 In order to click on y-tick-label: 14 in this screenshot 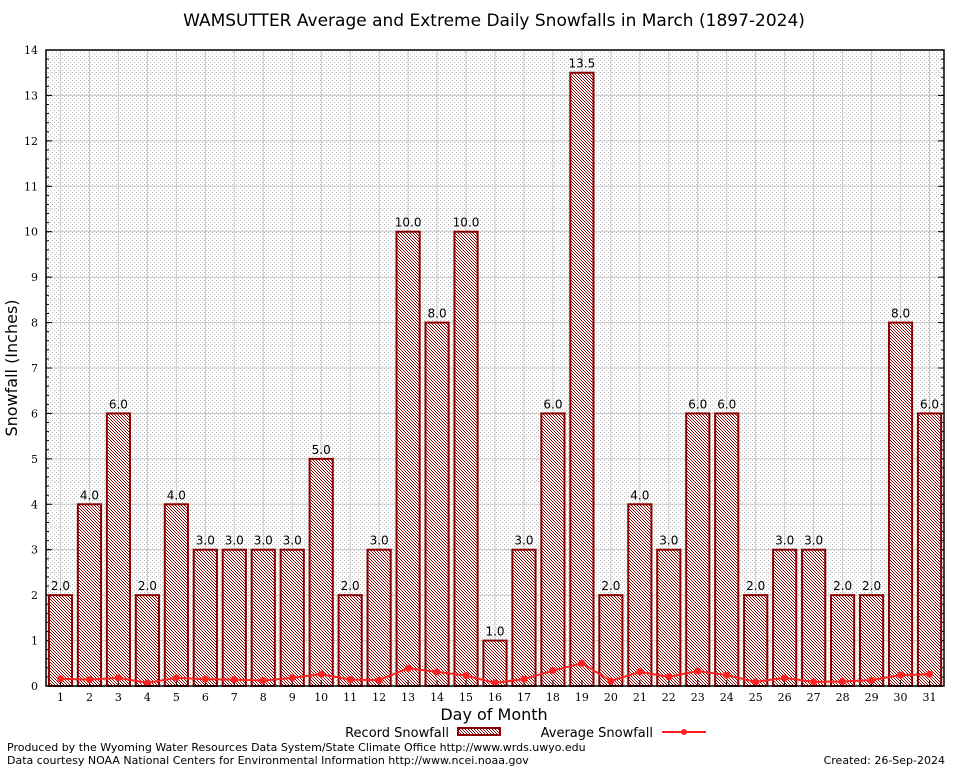, I will do `click(31, 50)`.